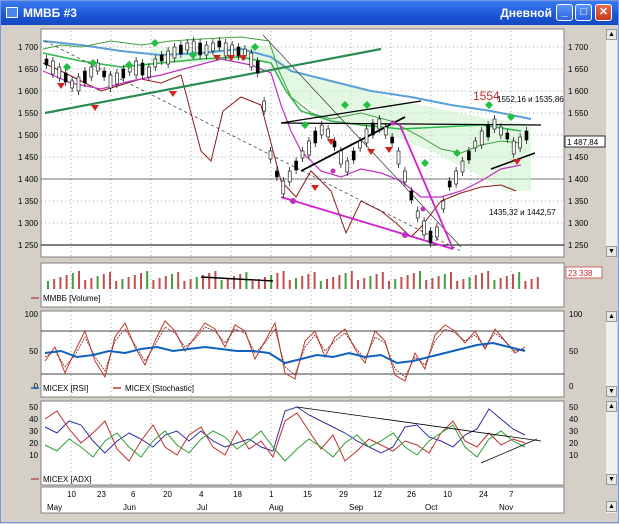 The height and width of the screenshot is (524, 619). What do you see at coordinates (513, 161) in the screenshot?
I see `short-trend-line-black` at bounding box center [513, 161].